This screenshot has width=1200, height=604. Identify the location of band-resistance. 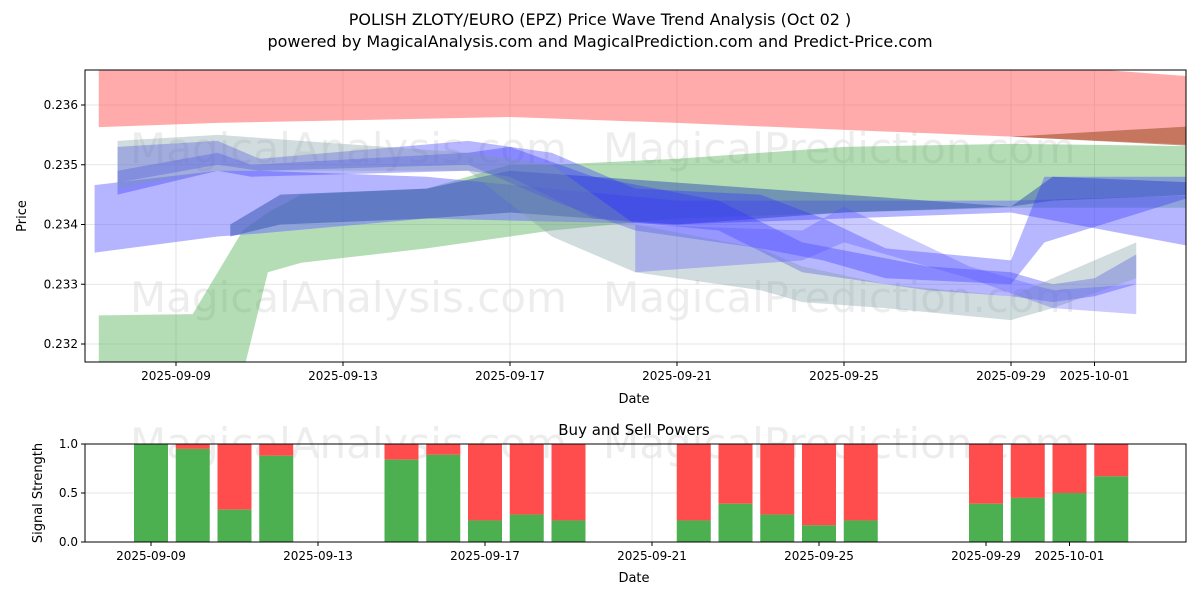
(642, 107).